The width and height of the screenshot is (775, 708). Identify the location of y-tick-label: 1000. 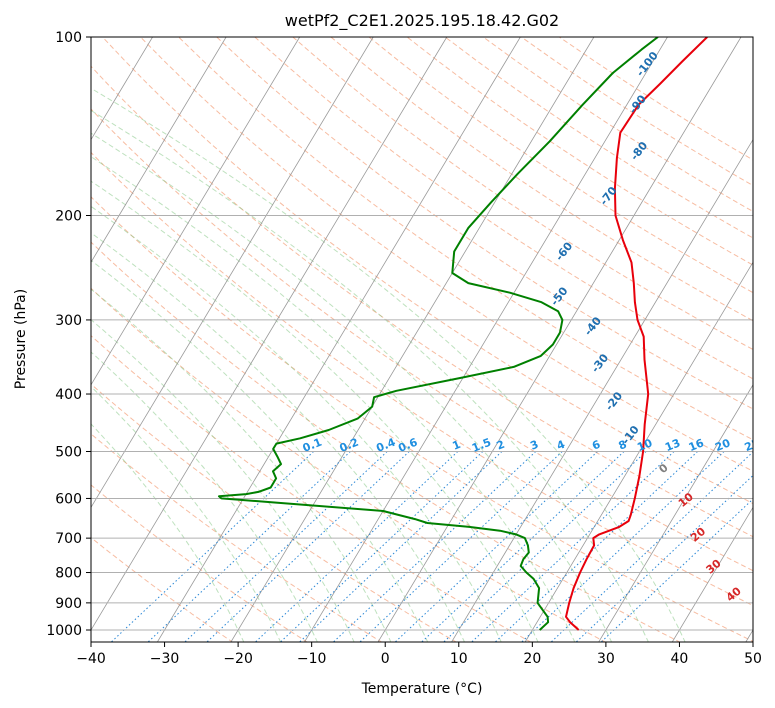
(64, 631).